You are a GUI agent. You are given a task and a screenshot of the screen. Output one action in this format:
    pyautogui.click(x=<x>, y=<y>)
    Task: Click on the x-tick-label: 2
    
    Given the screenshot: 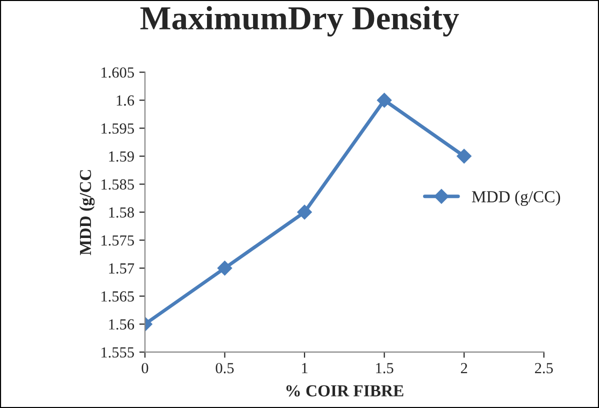 What is the action you would take?
    pyautogui.click(x=464, y=368)
    